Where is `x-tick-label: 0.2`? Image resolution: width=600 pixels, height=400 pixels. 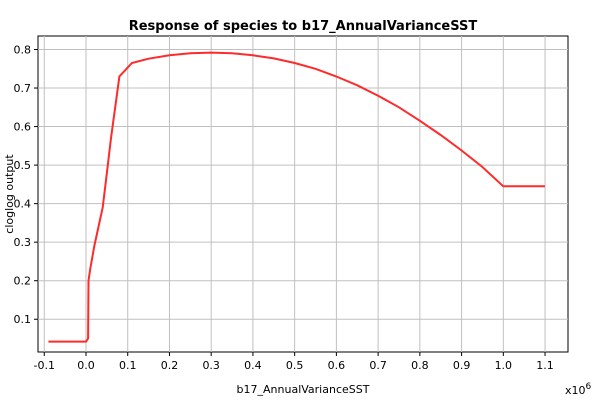 x-tick-label: 0.2 is located at coordinates (170, 365).